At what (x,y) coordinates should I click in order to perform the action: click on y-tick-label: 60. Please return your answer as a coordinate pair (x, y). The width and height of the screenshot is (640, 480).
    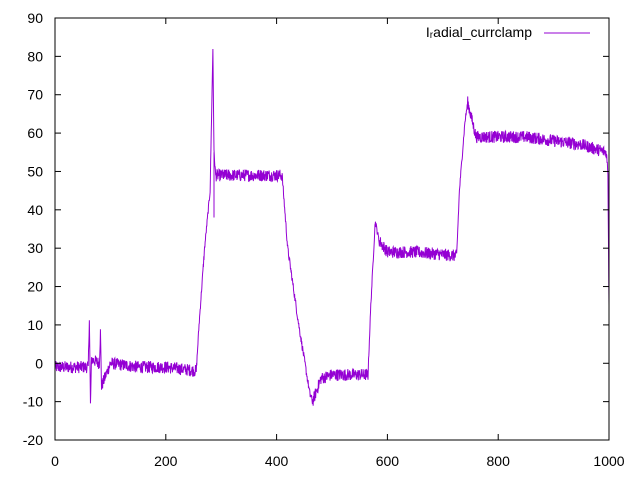
    Looking at the image, I should click on (35, 133).